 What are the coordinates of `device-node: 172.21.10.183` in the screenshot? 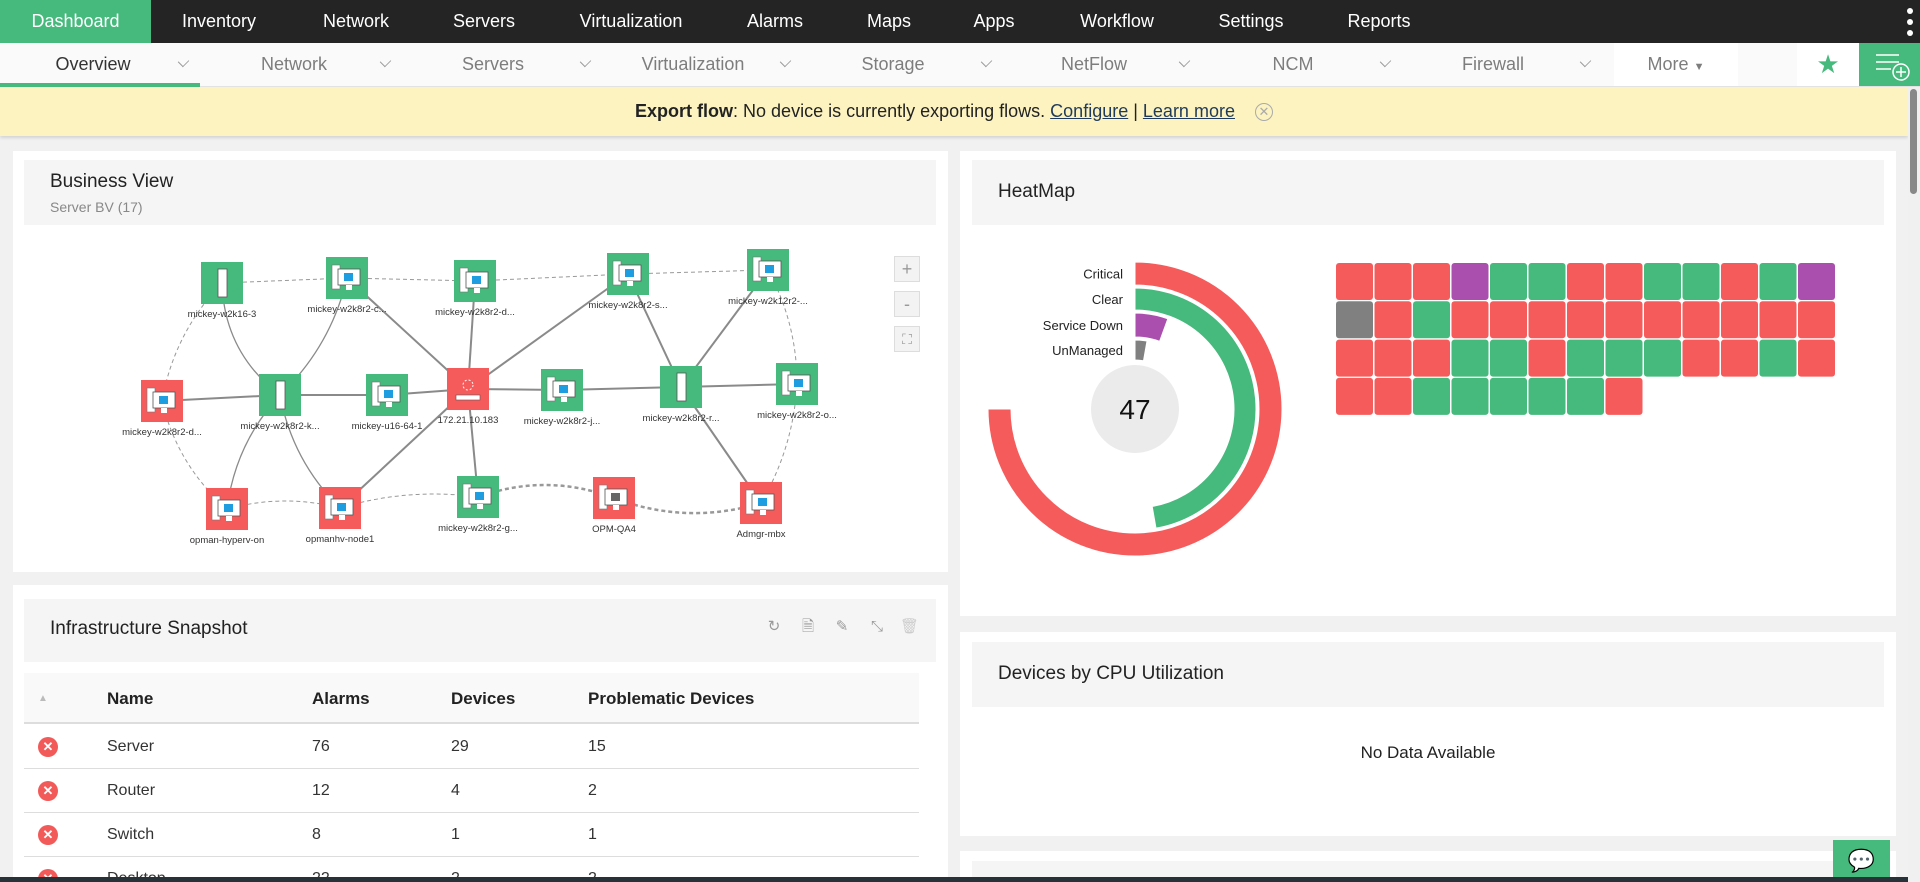 It's located at (468, 397).